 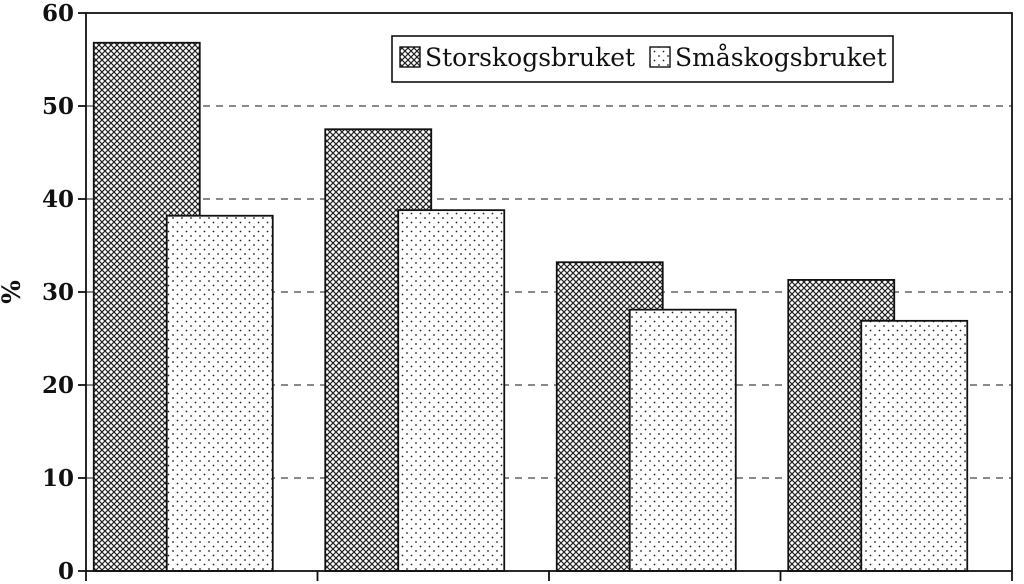 What do you see at coordinates (660, 57) in the screenshot?
I see `legend-swatch-smaskogsbruket` at bounding box center [660, 57].